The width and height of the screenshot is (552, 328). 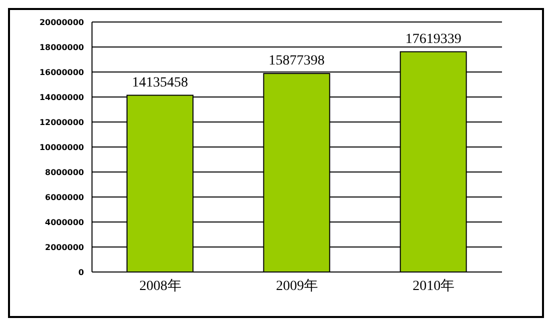 What do you see at coordinates (64, 197) in the screenshot?
I see `y-tick-label: 6000000` at bounding box center [64, 197].